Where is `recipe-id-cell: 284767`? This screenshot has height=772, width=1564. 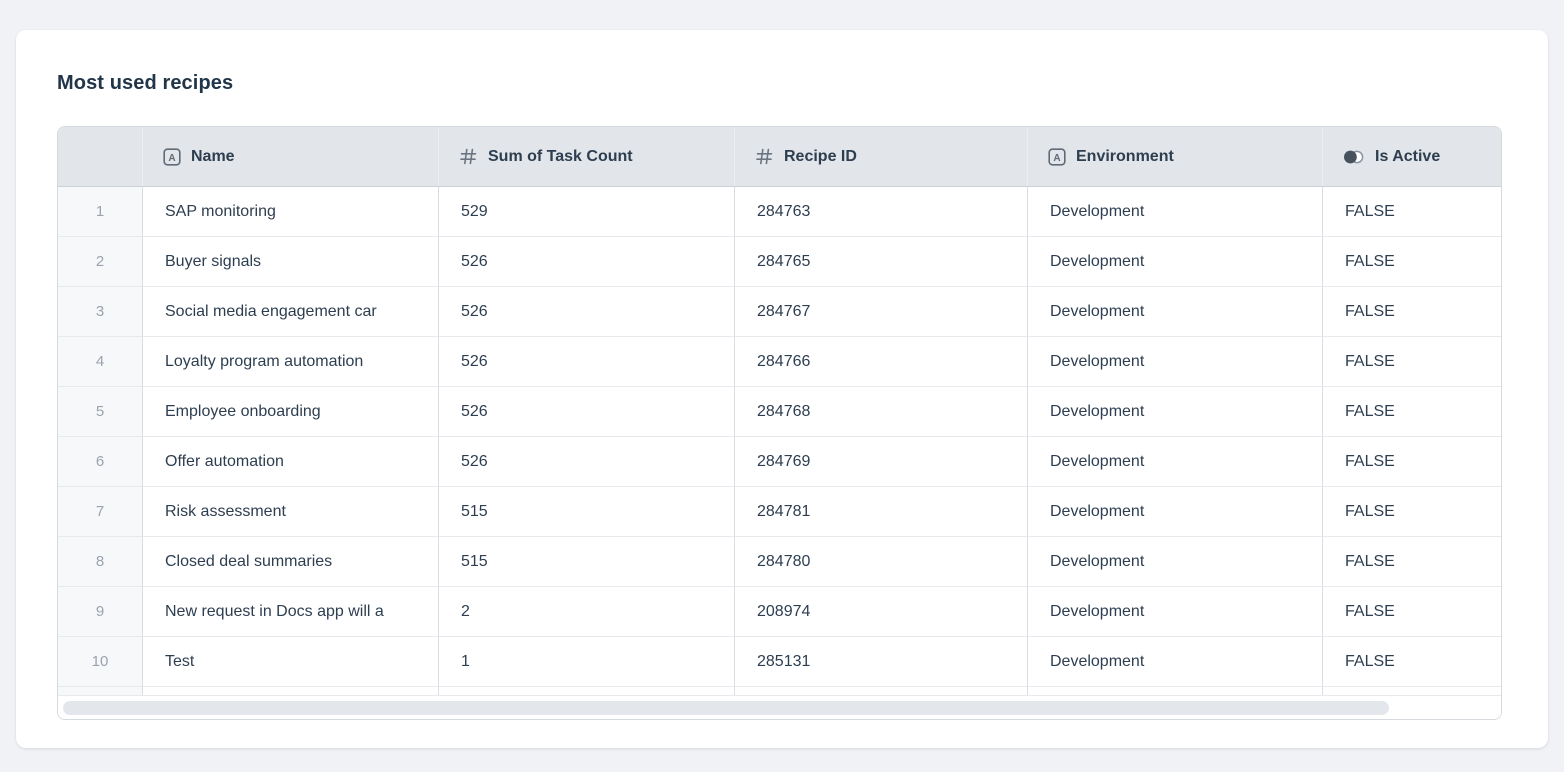
recipe-id-cell: 284767 is located at coordinates (881, 312).